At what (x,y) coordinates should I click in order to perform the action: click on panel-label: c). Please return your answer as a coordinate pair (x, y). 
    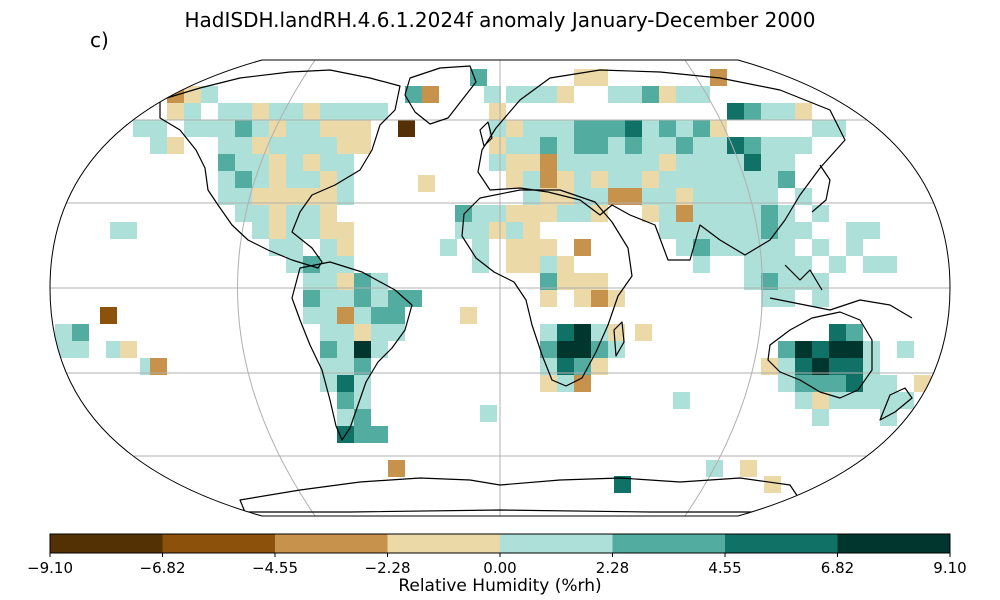
    Looking at the image, I should click on (99, 40).